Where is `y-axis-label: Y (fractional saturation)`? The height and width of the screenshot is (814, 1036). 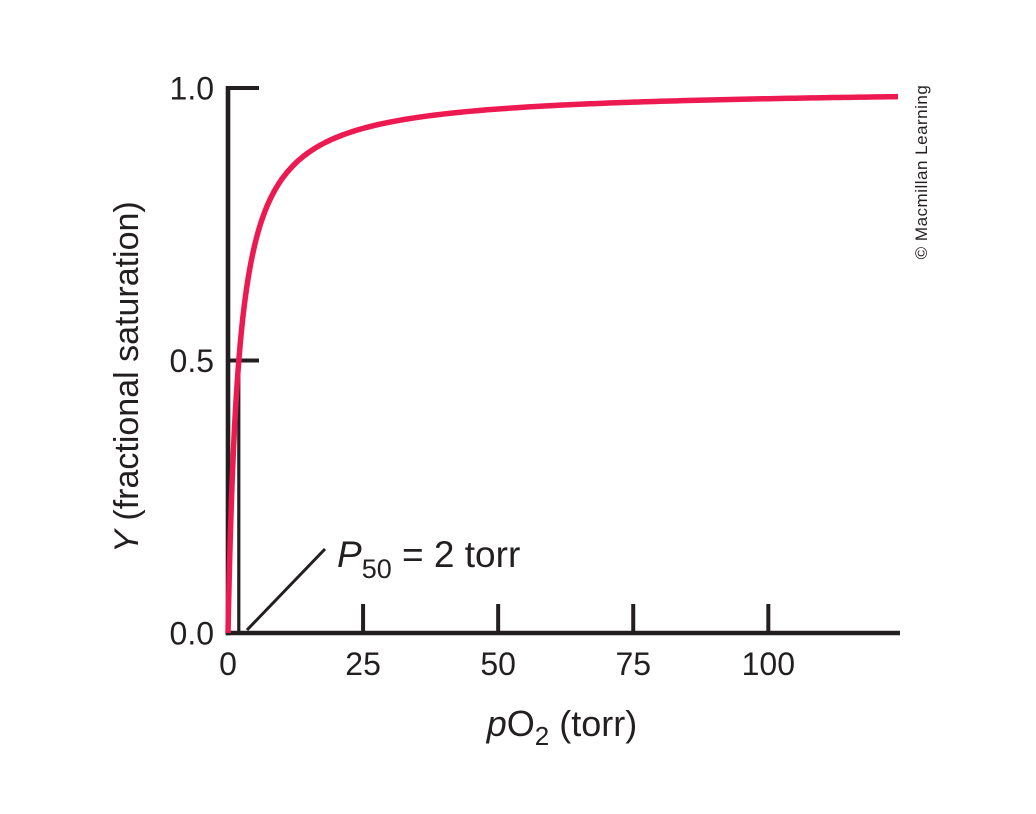 y-axis-label: Y (fractional saturation) is located at coordinates (127, 377).